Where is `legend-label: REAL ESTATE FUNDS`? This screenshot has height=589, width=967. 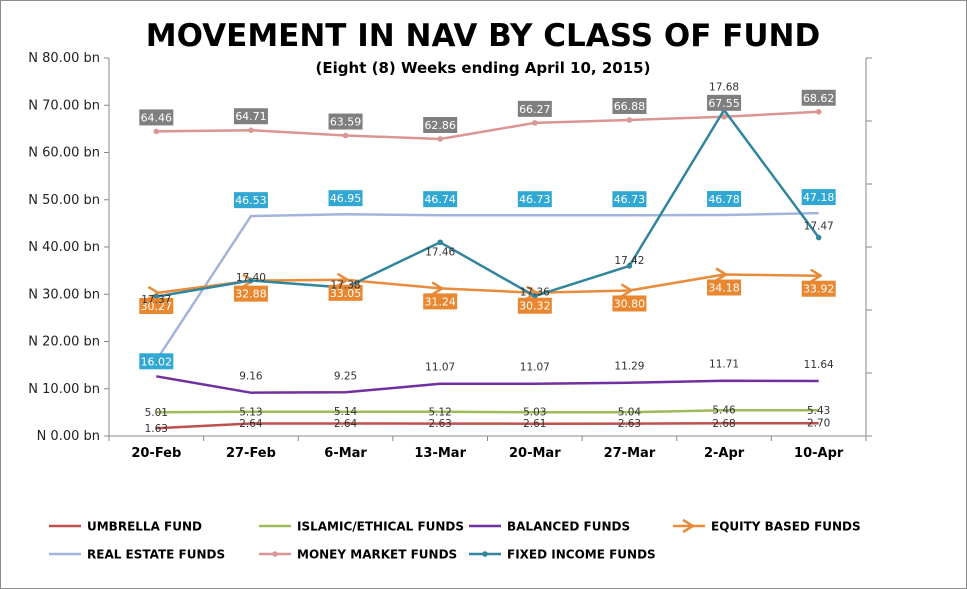 legend-label: REAL ESTATE FUNDS is located at coordinates (156, 555).